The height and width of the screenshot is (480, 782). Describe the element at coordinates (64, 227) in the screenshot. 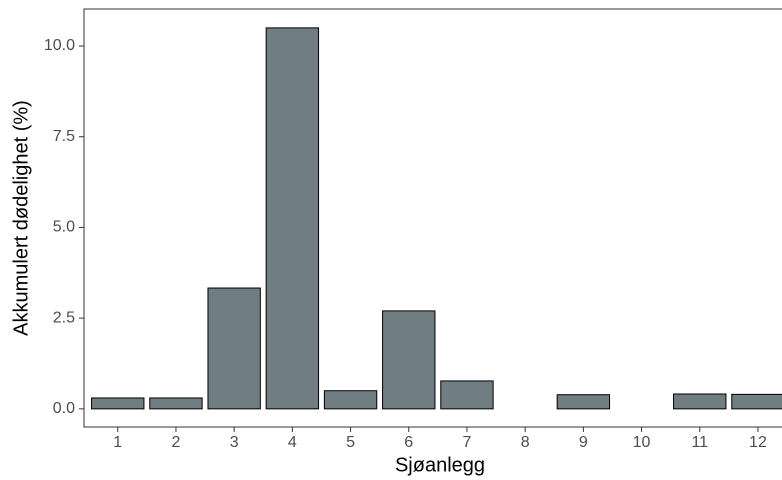

I see `y-tick-label: 5.0` at that location.